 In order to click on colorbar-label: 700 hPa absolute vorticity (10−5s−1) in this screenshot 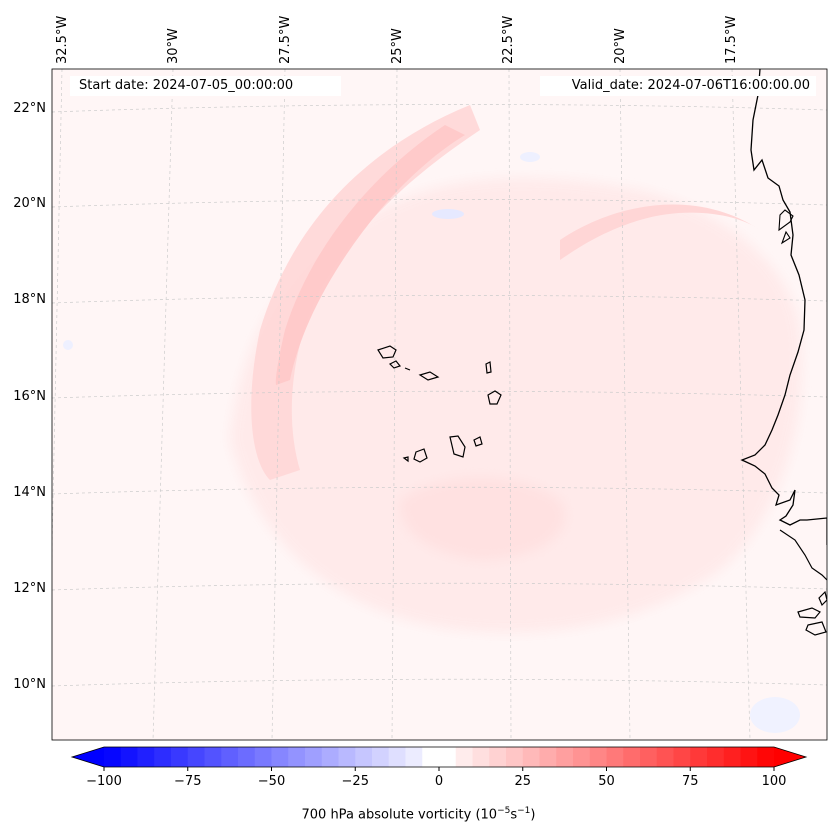, I will do `click(418, 814)`.